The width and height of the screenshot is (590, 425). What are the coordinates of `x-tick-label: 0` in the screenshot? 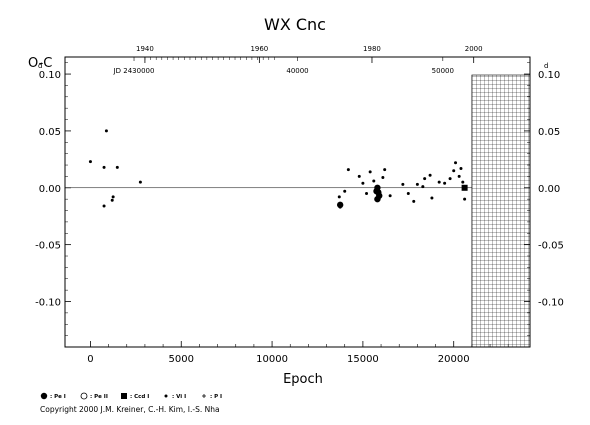 It's located at (90, 359).